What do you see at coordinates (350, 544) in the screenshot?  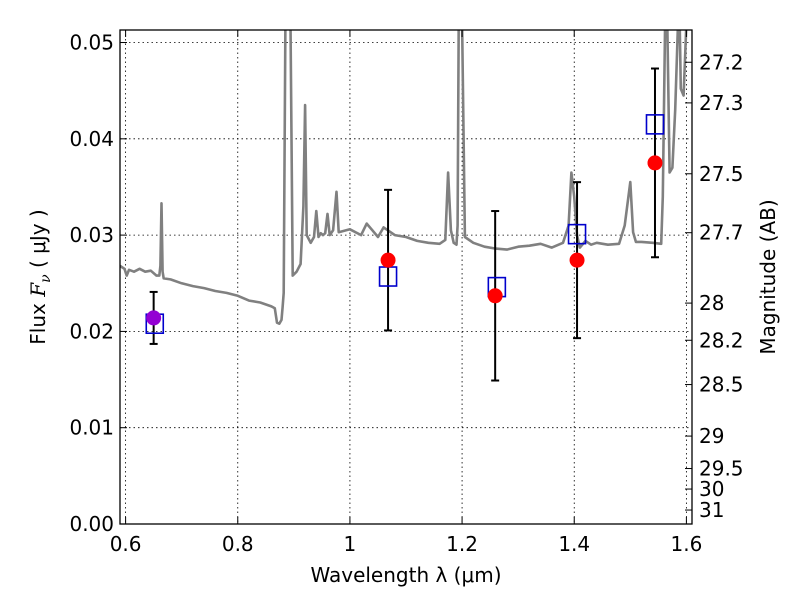 I see `x-tick-label: 1` at bounding box center [350, 544].